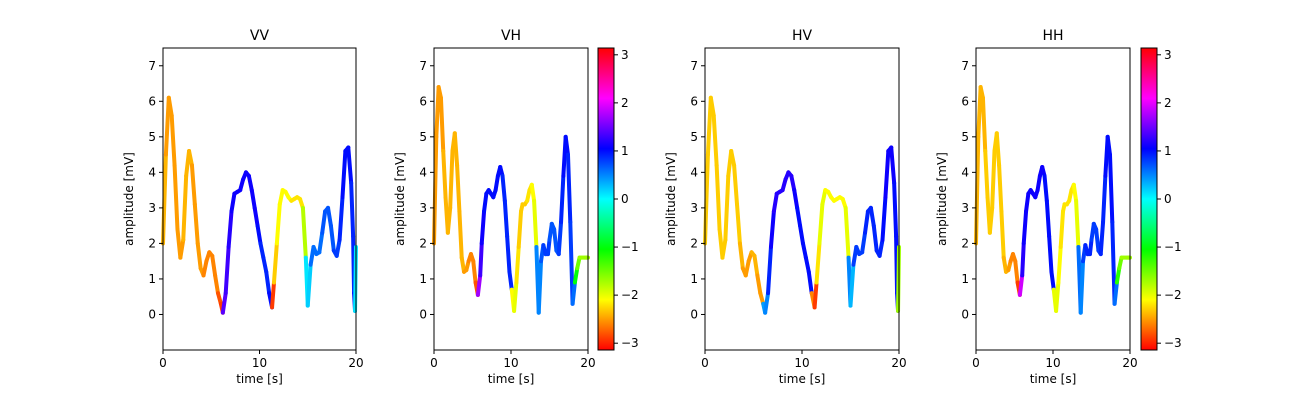  What do you see at coordinates (694, 172) in the screenshot?
I see `y-tick-label: 4` at bounding box center [694, 172].